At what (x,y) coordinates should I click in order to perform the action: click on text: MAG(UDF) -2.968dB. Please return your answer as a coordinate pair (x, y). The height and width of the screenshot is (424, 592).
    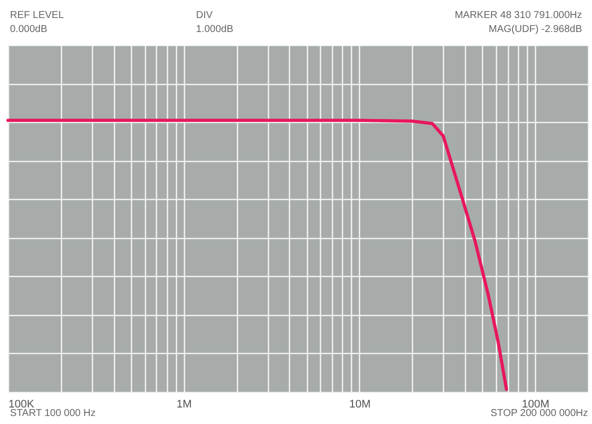
    Looking at the image, I should click on (535, 29).